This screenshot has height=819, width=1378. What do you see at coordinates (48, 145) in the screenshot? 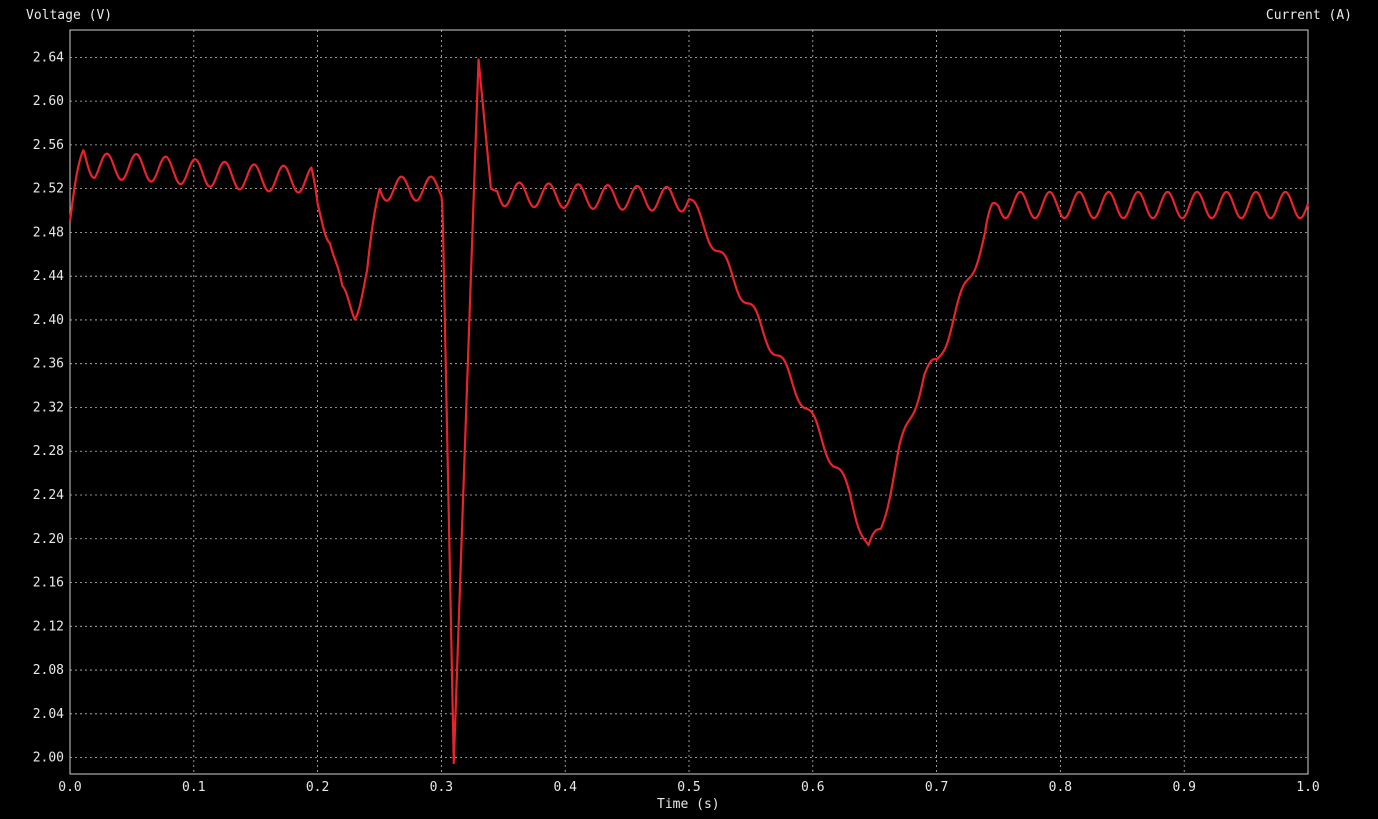
I see `y-tick-label: 2.56` at bounding box center [48, 145].